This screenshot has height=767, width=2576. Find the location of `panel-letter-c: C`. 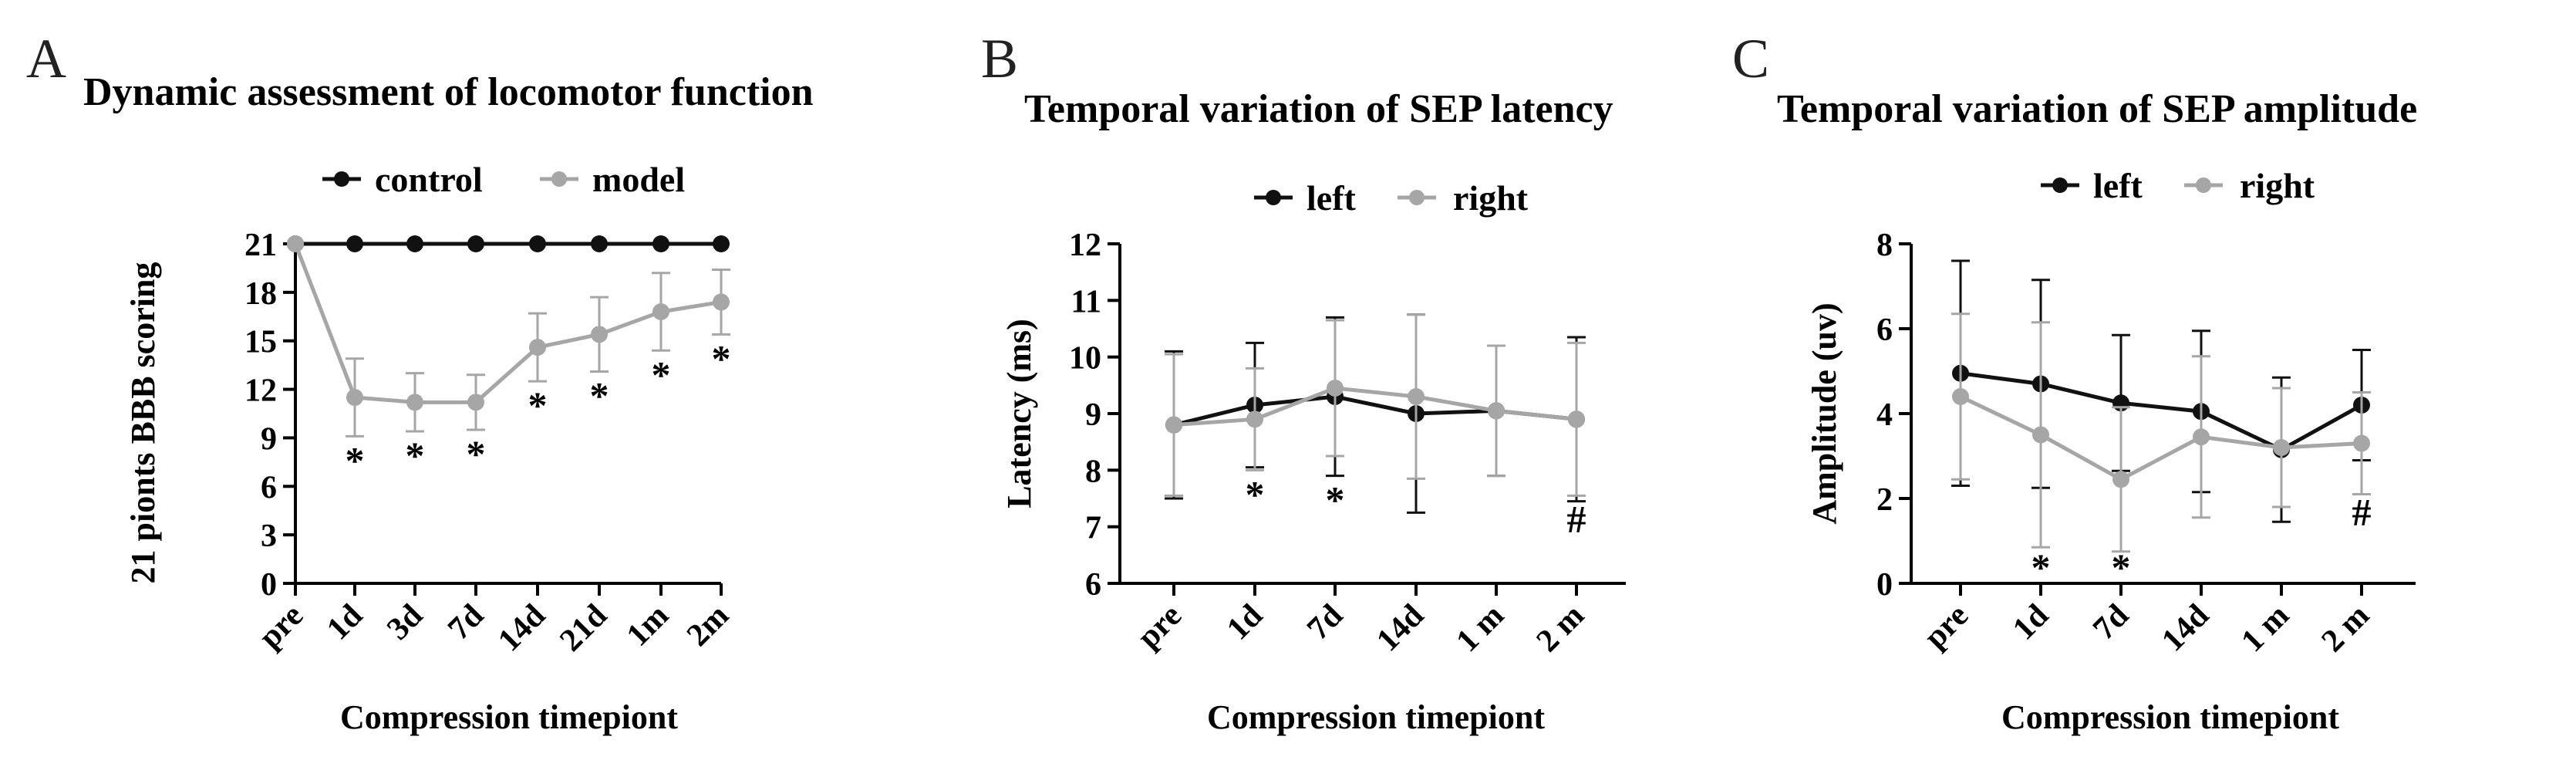

panel-letter-c: C is located at coordinates (1750, 59).